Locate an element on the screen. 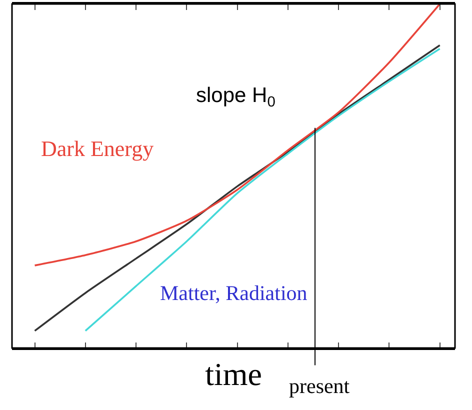  annotation: slope H$_{0}$ is located at coordinates (236, 97).